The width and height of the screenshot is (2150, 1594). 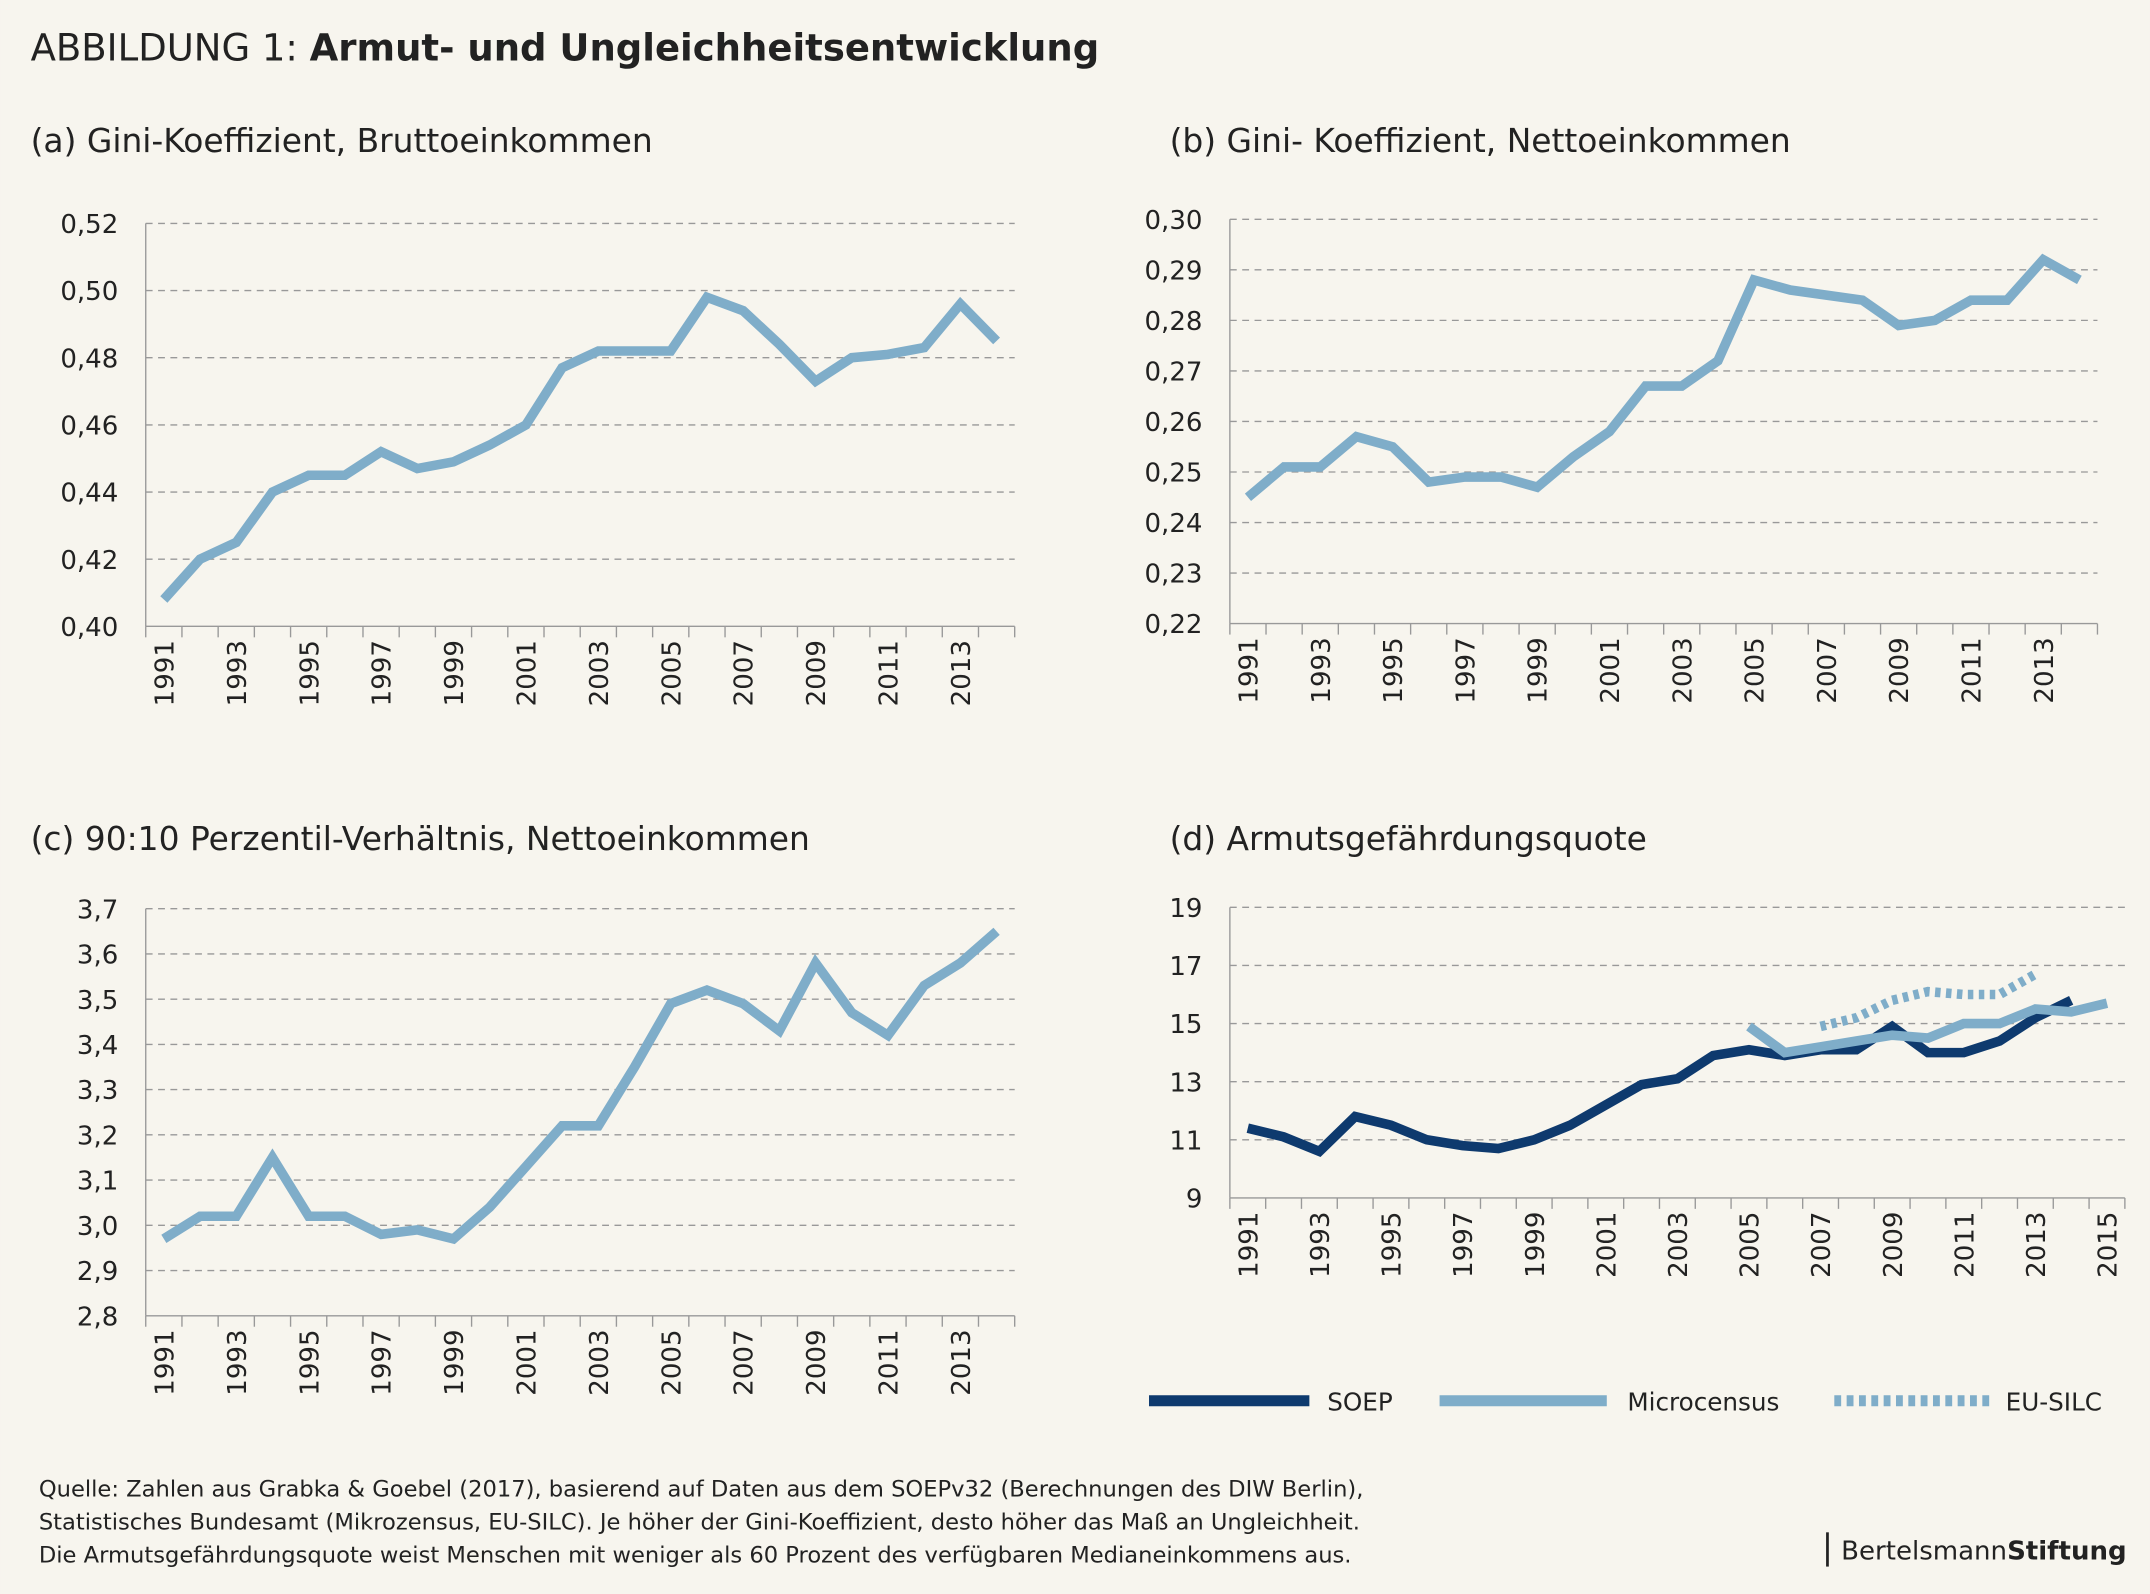 I want to click on logo-second: Stiftung, so click(x=2067, y=1552).